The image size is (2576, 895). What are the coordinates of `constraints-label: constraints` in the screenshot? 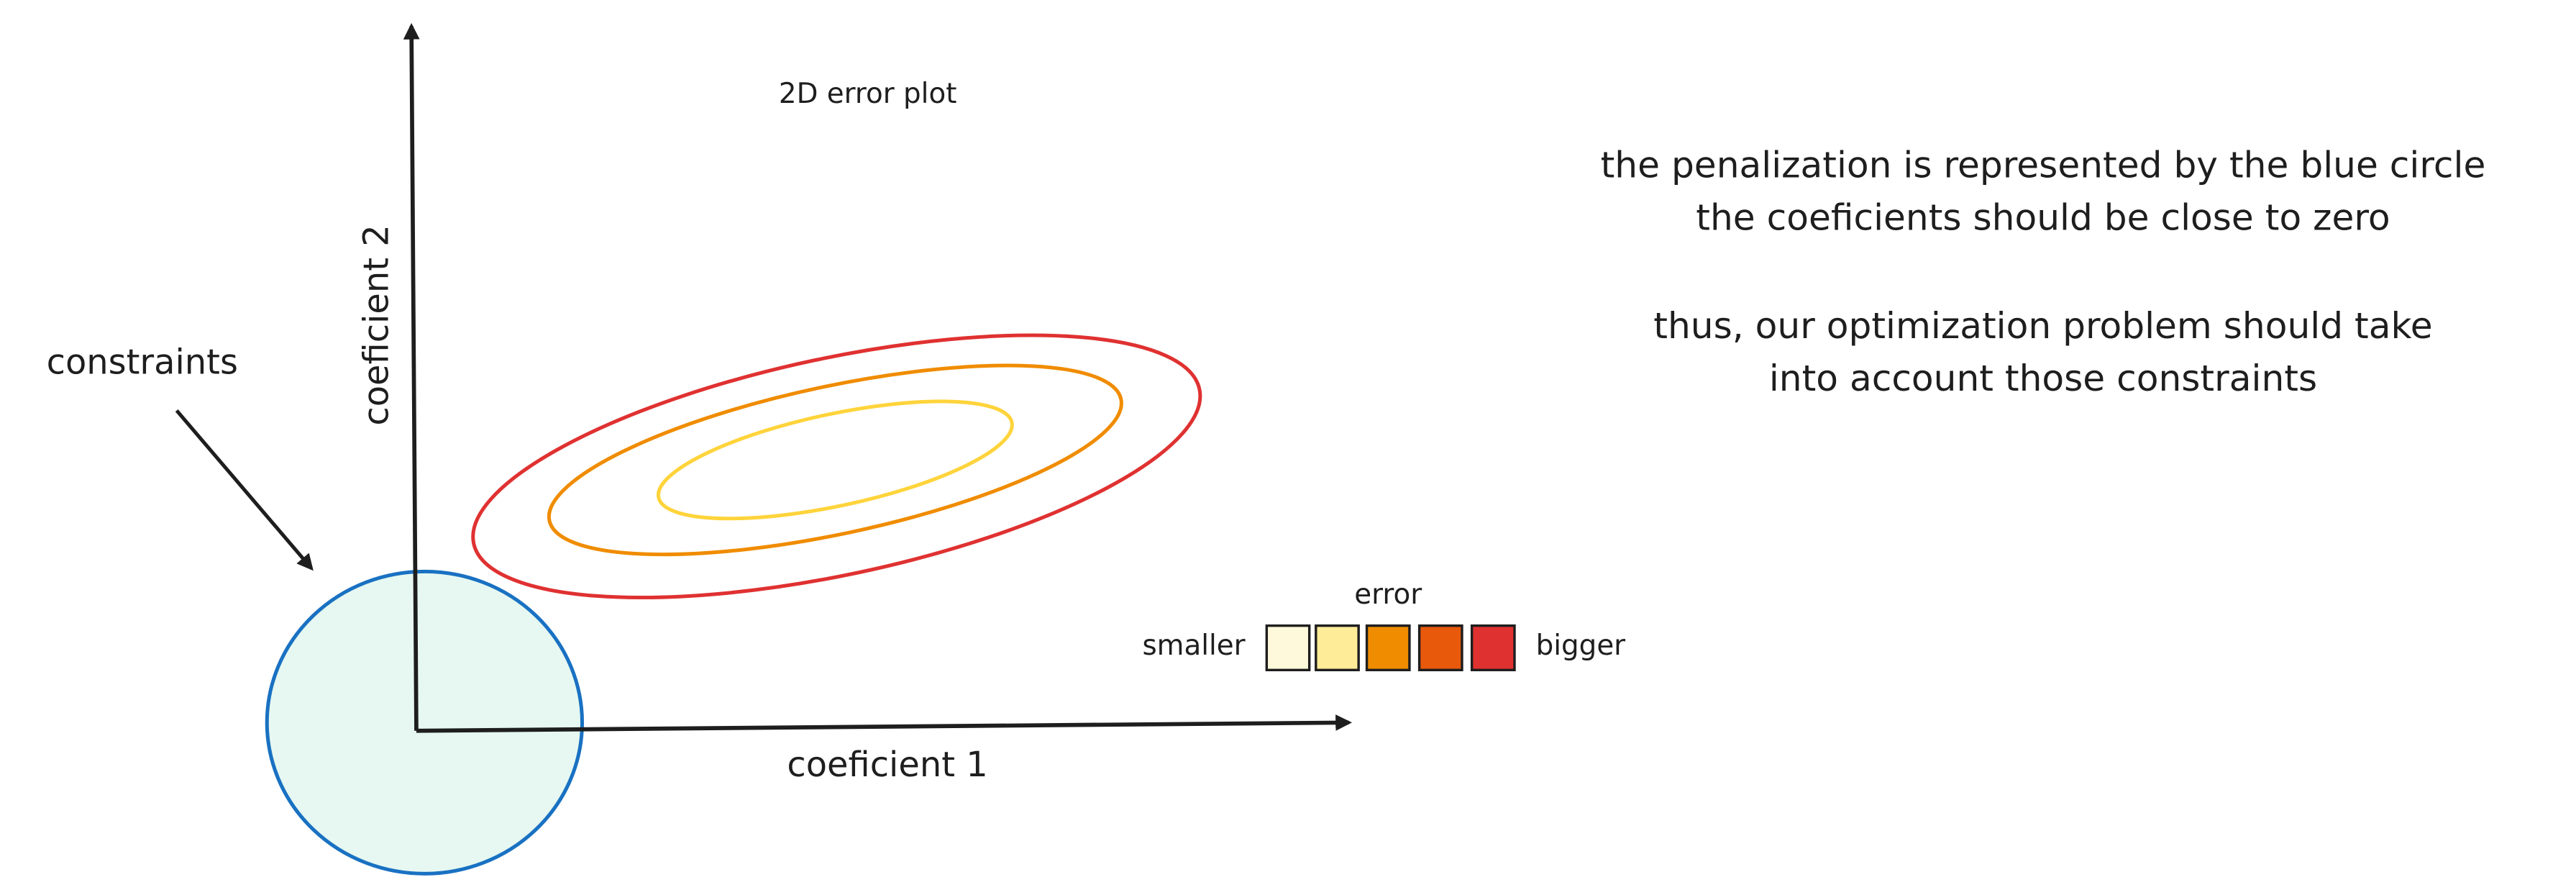 It's located at (142, 363).